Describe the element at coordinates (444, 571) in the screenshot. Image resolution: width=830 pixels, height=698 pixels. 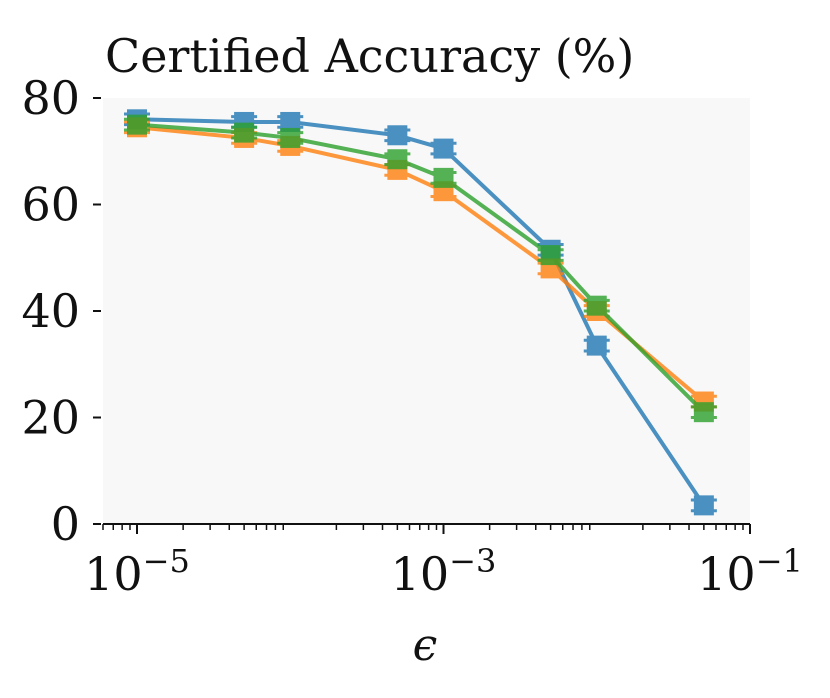
I see `x-tick-label: 10⁻³` at that location.